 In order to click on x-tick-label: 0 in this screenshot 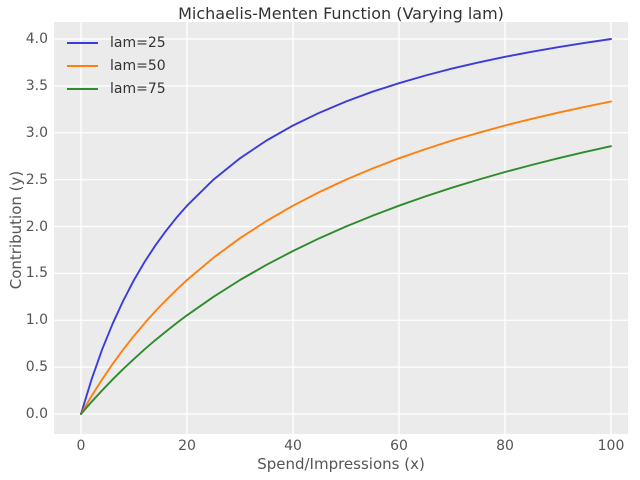, I will do `click(81, 446)`.